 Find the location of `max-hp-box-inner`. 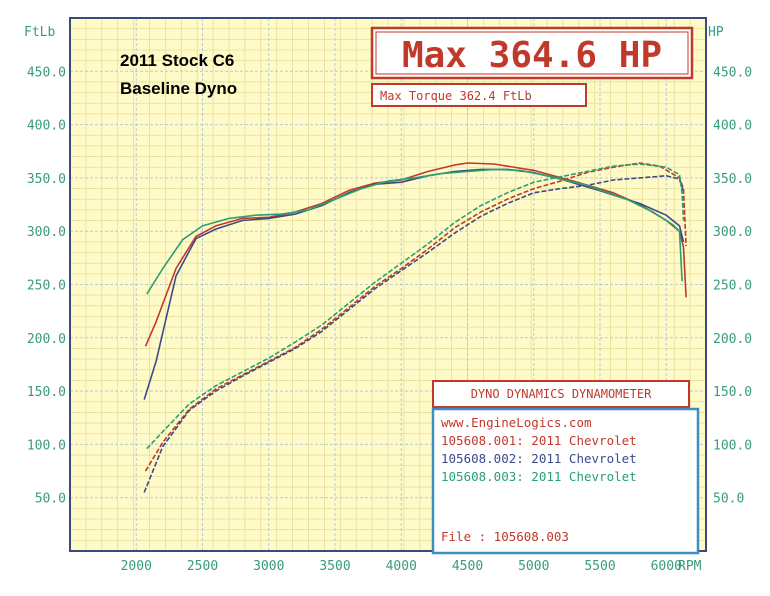

max-hp-box-inner is located at coordinates (532, 53).